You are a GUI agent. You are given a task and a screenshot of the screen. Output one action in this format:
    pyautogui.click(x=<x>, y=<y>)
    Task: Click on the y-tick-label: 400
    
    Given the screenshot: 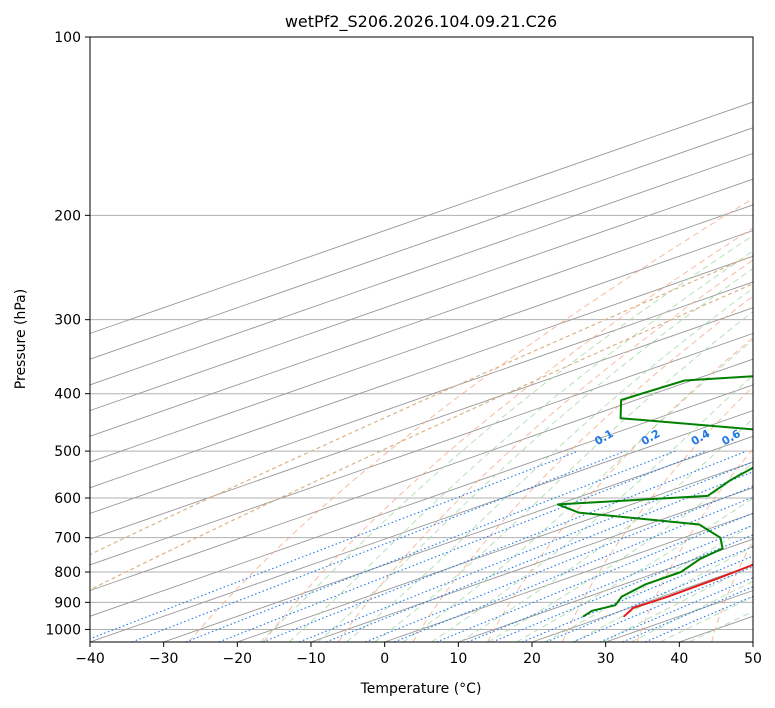 What is the action you would take?
    pyautogui.click(x=67, y=395)
    